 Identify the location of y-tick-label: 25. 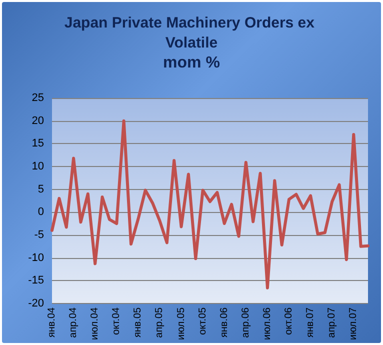
(38, 98).